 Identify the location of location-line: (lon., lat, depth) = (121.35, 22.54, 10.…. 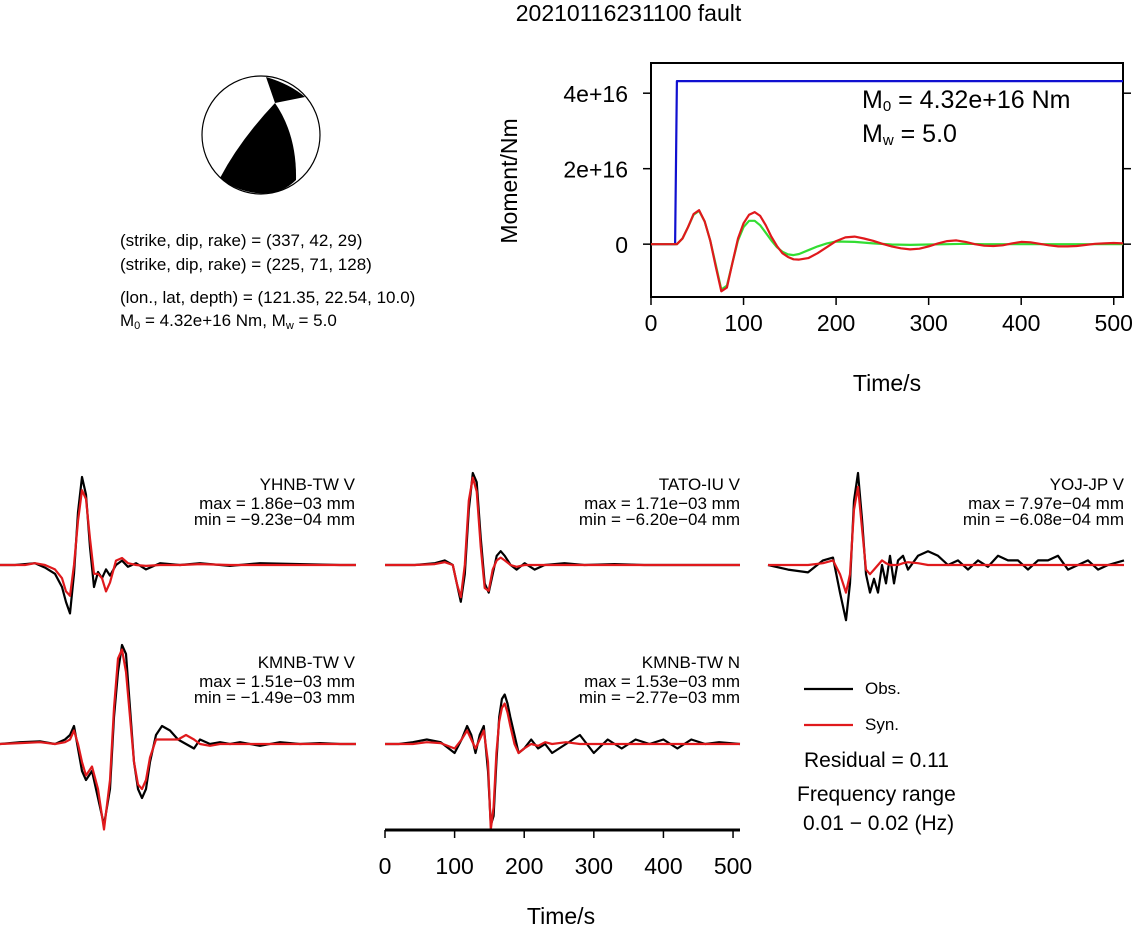
(268, 297).